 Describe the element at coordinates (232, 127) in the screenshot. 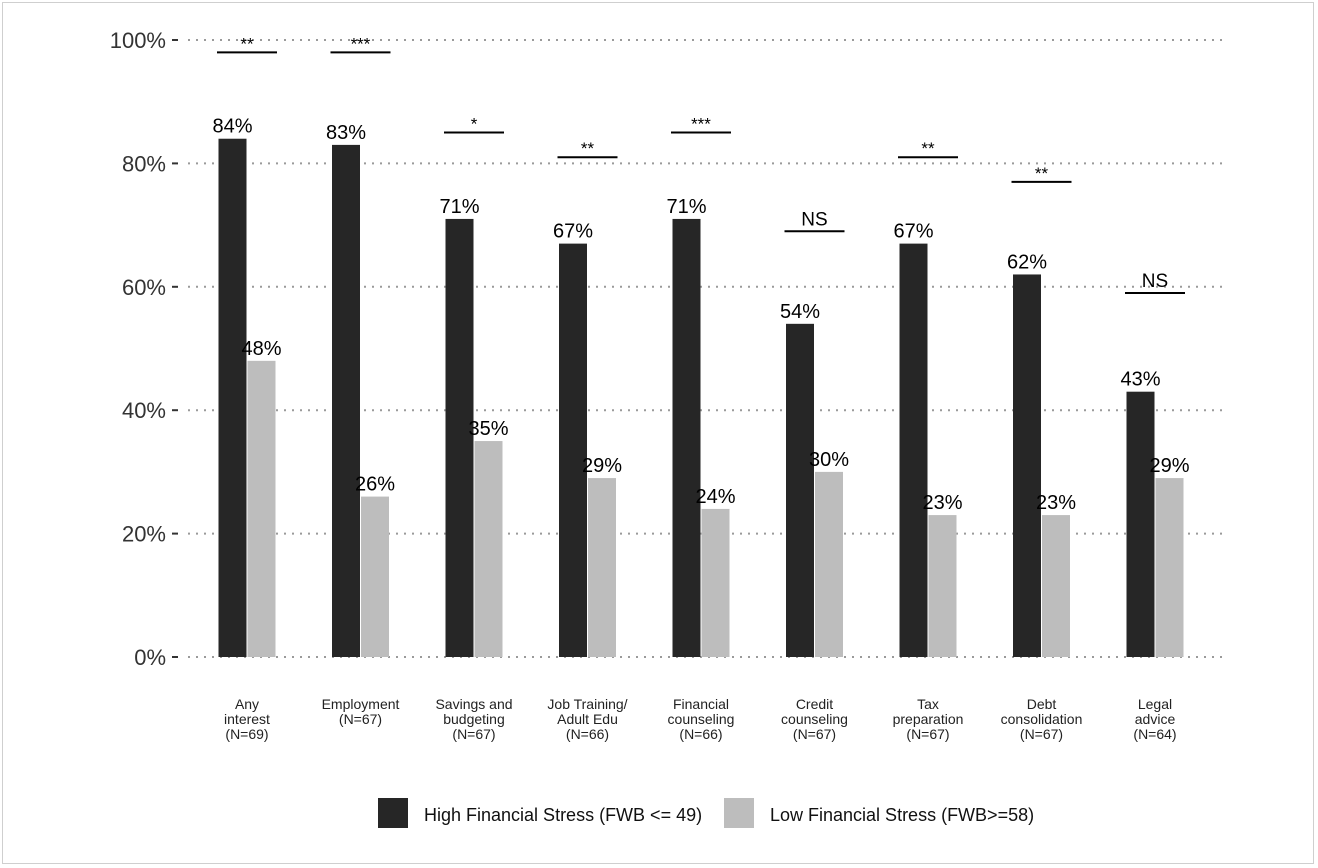

I see `data-label: 84%` at that location.